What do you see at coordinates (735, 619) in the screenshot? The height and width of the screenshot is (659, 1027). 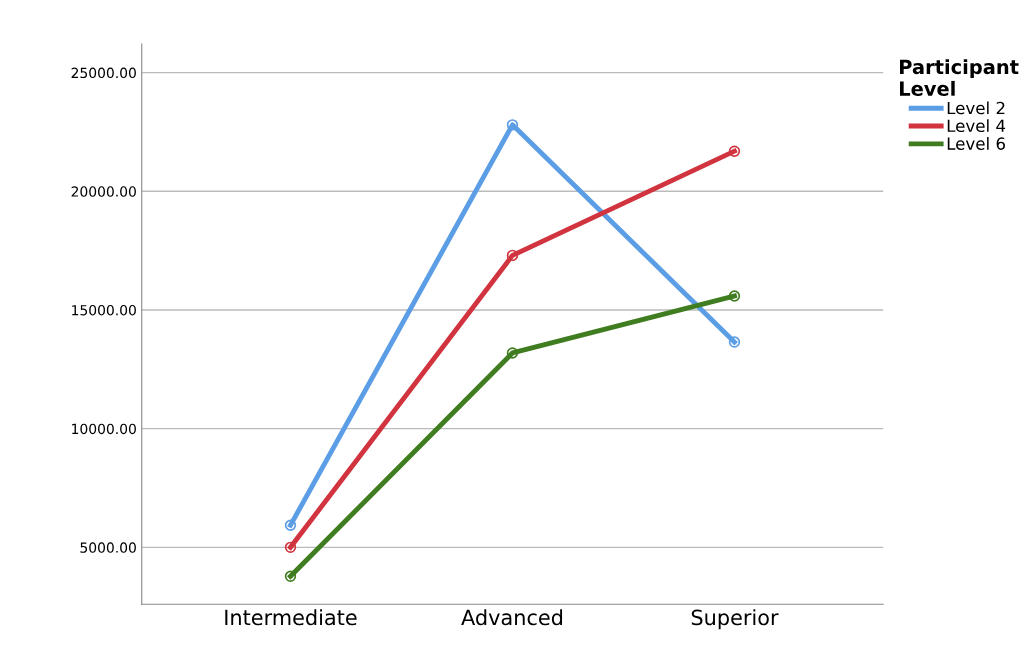 I see `x-tick-label: Superior` at bounding box center [735, 619].